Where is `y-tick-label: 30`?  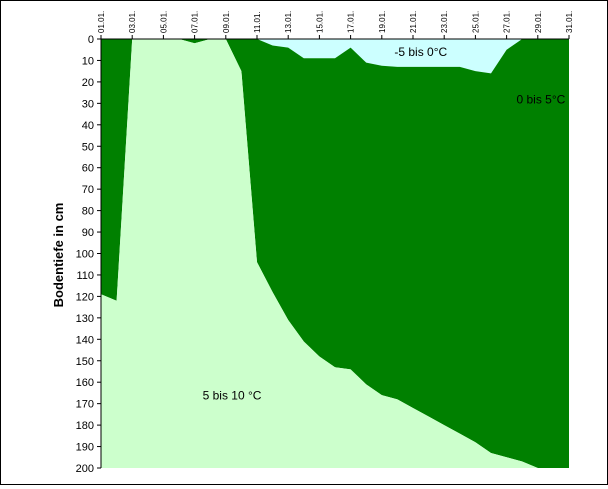 y-tick-label: 30 is located at coordinates (88, 104).